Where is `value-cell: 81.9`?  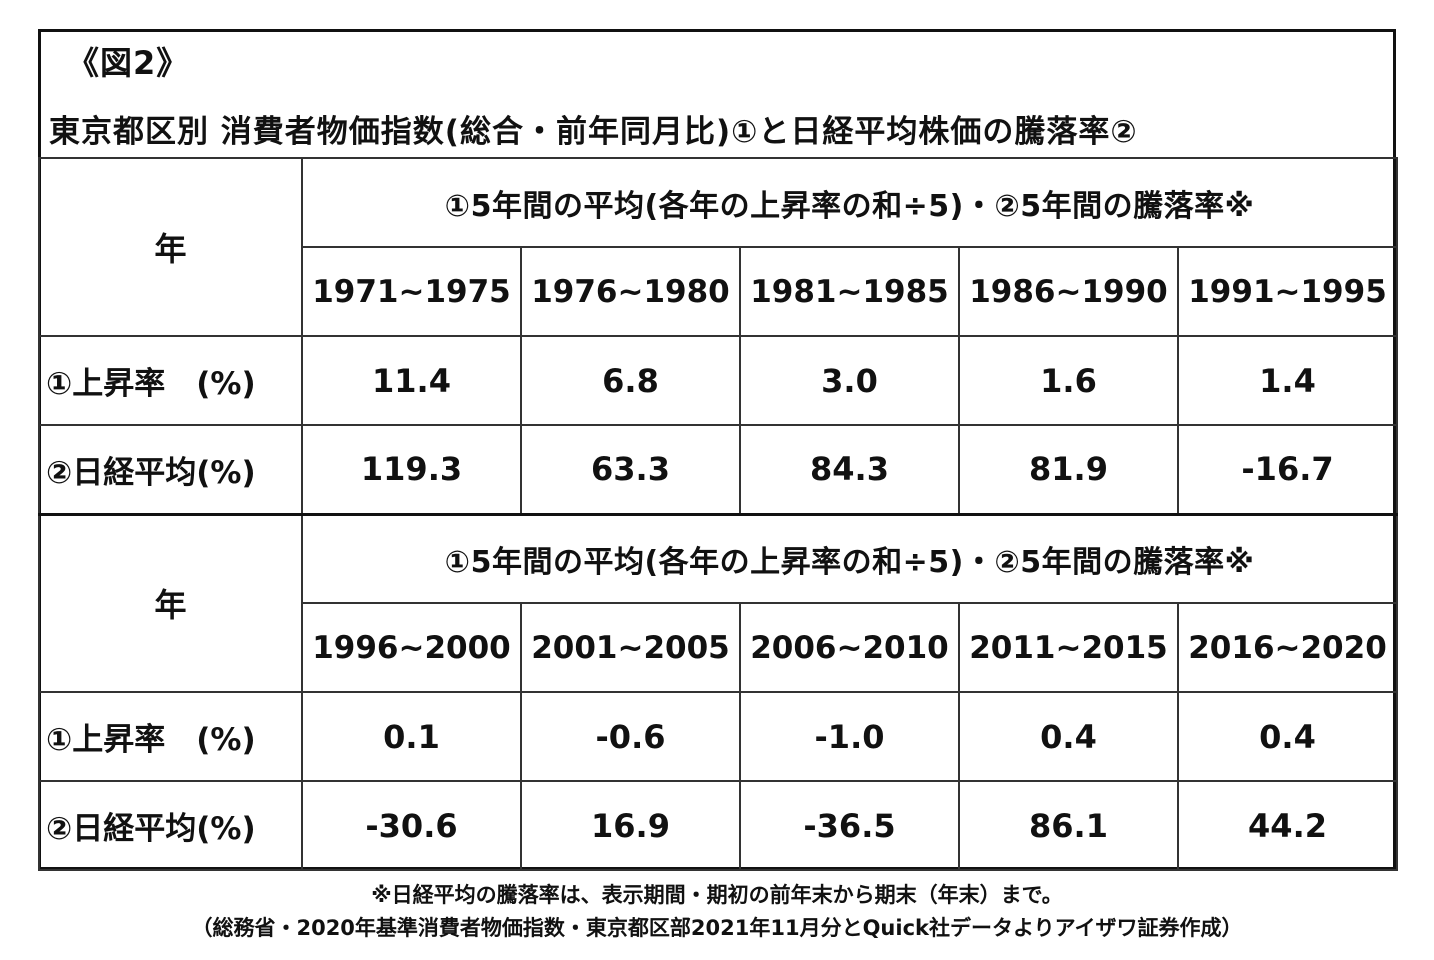
value-cell: 81.9 is located at coordinates (1068, 469).